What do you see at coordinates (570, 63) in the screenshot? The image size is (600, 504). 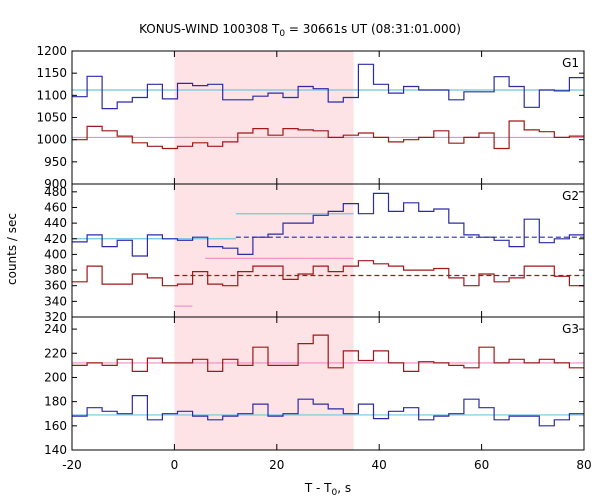 I see `panel-label-g1: G1` at bounding box center [570, 63].